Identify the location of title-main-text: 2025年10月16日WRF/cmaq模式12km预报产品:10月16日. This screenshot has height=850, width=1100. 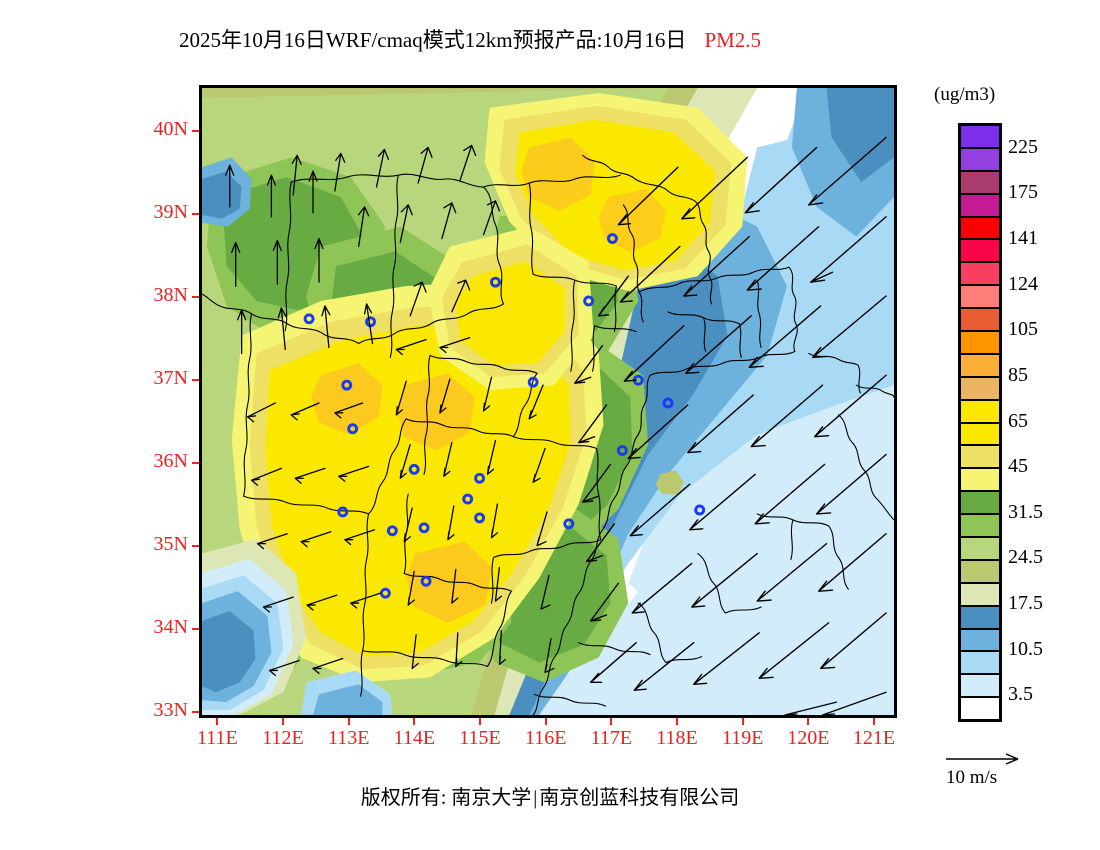
(432, 40).